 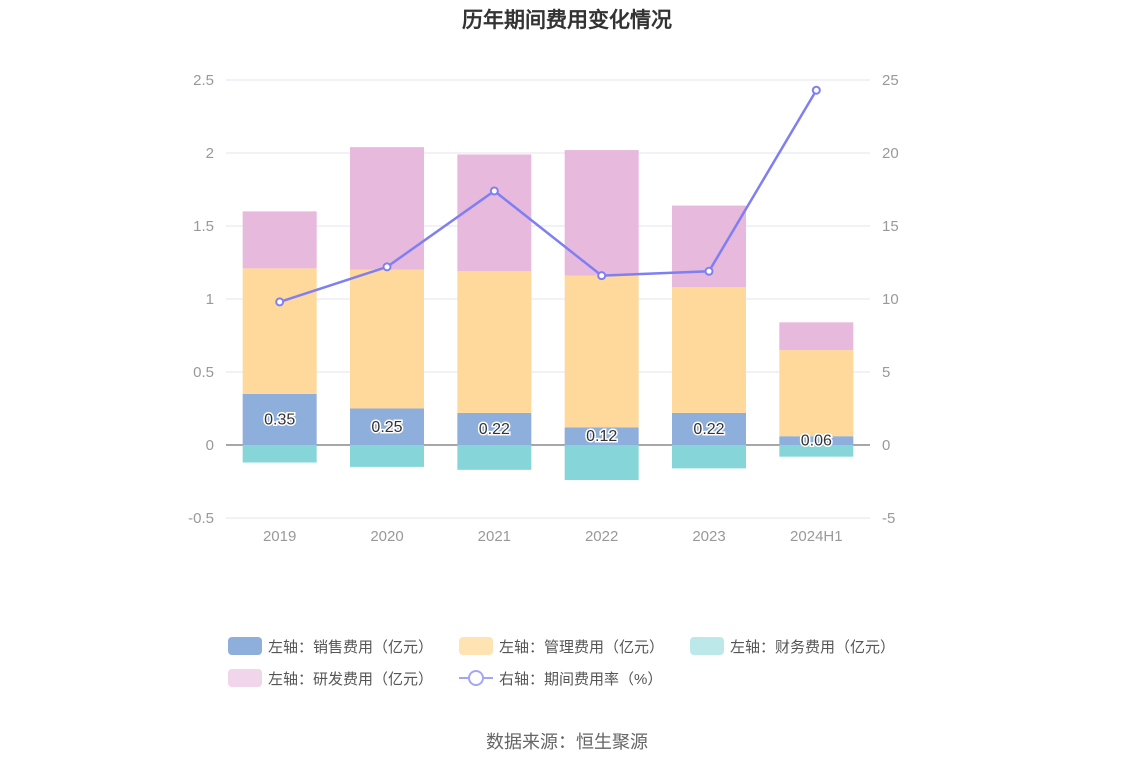 What do you see at coordinates (886, 445) in the screenshot?
I see `right-tick-label: 0` at bounding box center [886, 445].